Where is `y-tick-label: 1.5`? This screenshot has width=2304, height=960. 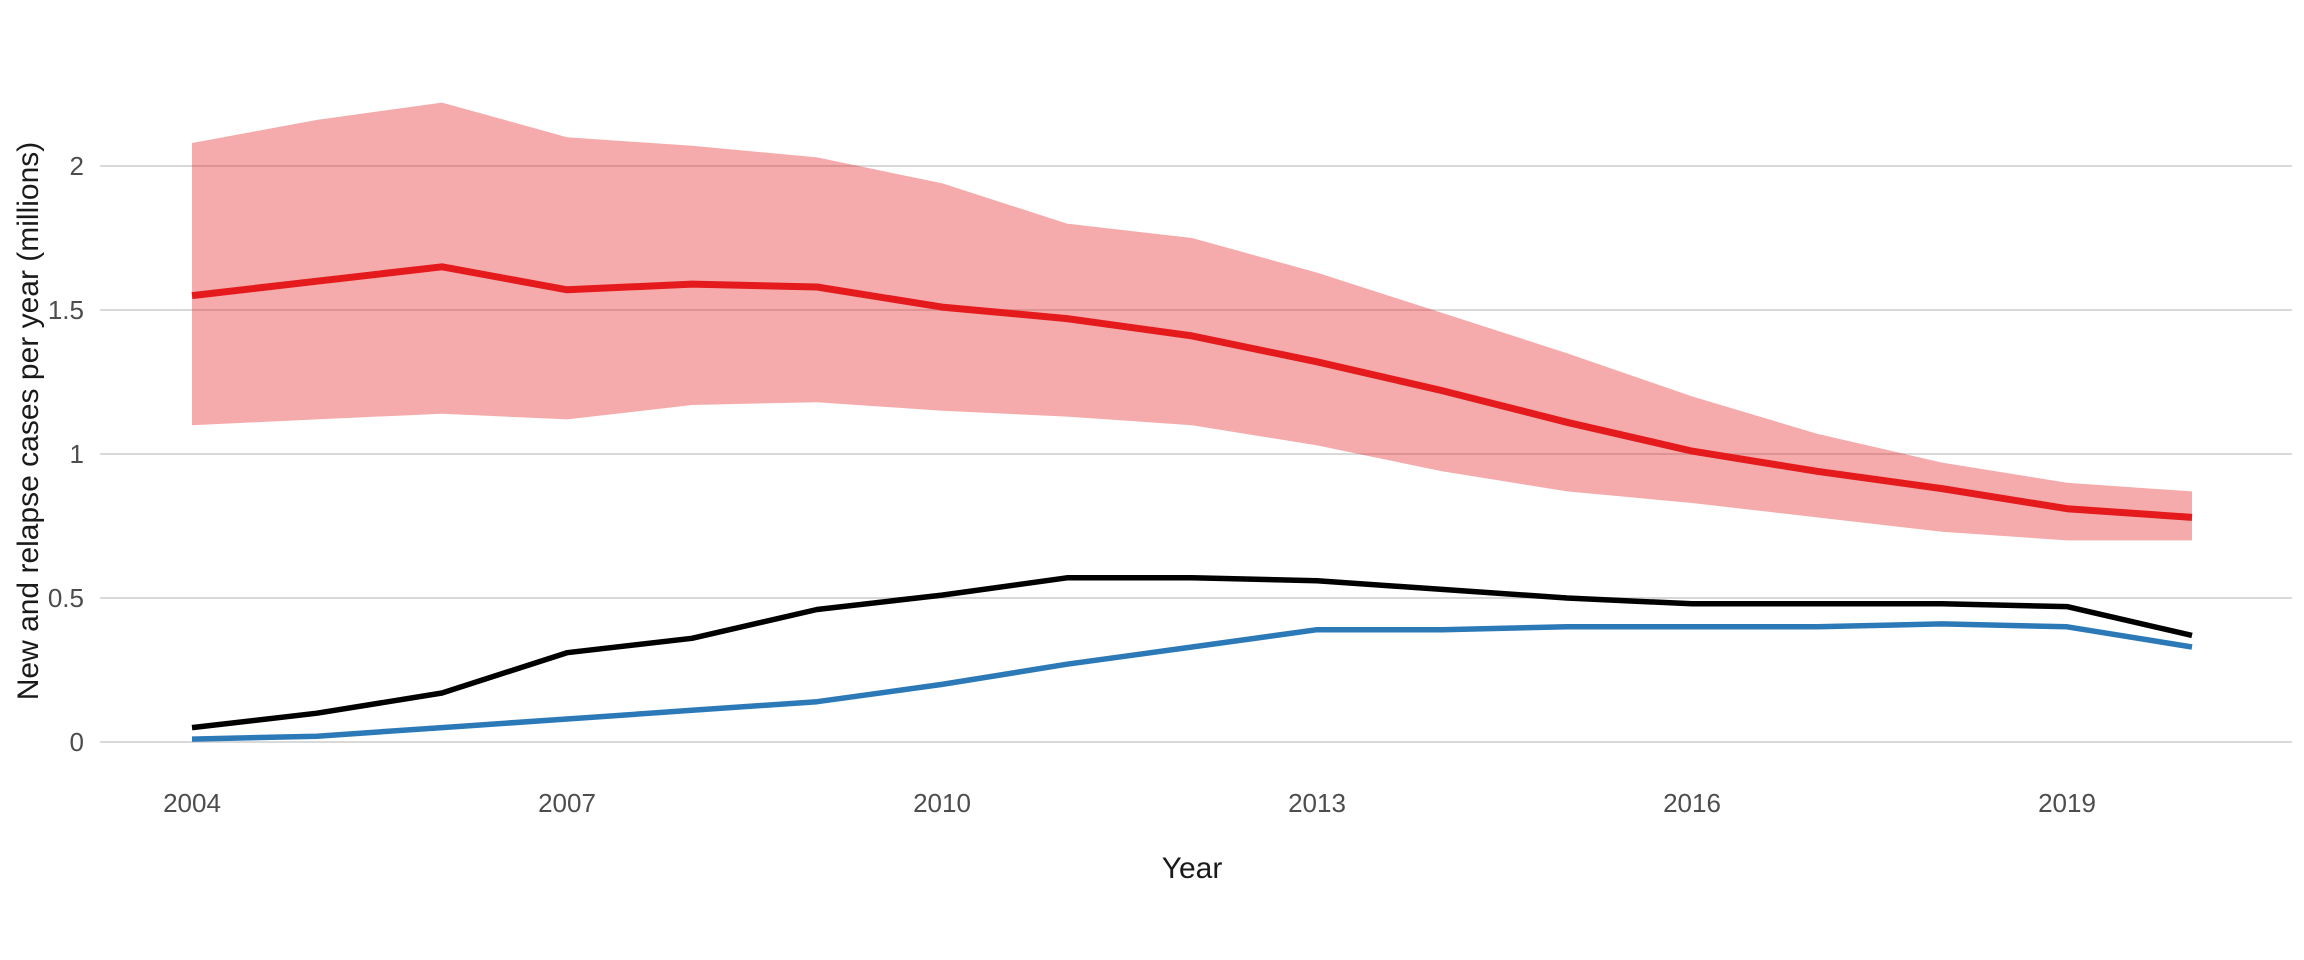
y-tick-label: 1.5 is located at coordinates (66, 310).